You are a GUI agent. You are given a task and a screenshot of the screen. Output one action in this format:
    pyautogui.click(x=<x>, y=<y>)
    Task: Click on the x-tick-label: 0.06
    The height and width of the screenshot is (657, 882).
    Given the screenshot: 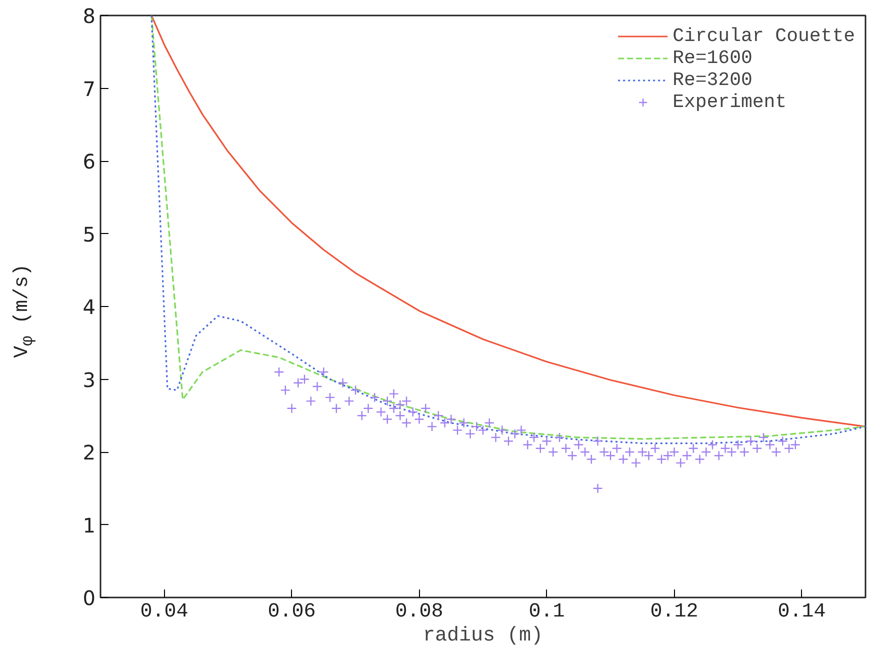 What is the action you would take?
    pyautogui.click(x=292, y=612)
    